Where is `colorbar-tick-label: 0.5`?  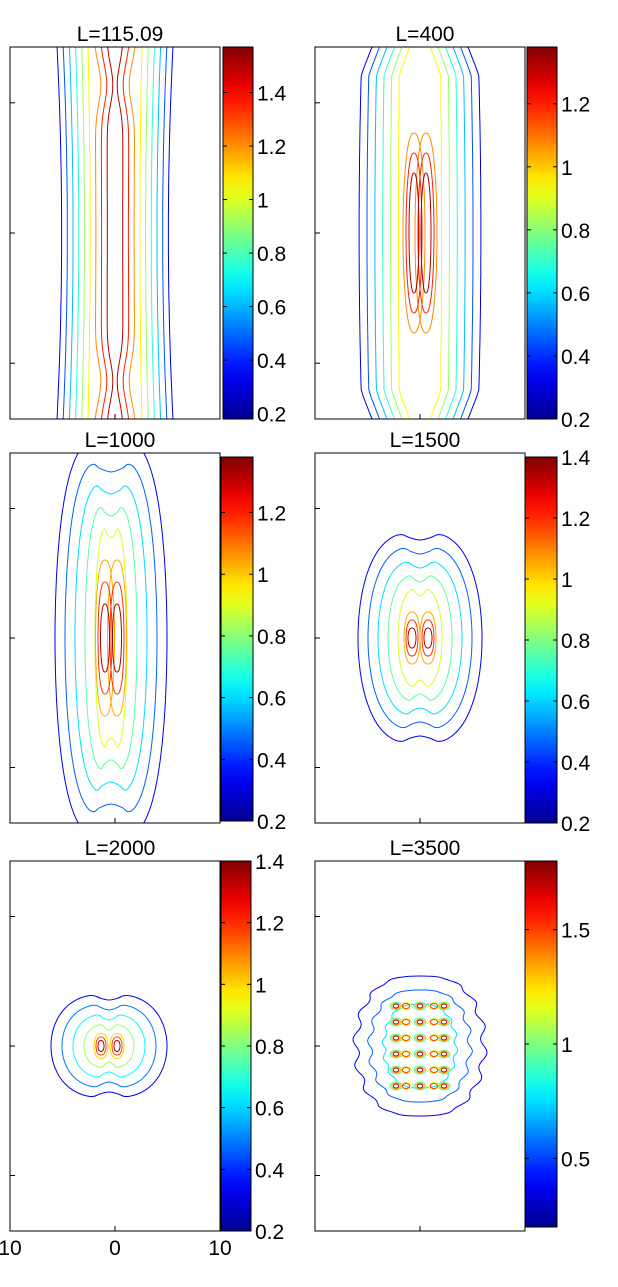
colorbar-tick-label: 0.5 is located at coordinates (575, 1159).